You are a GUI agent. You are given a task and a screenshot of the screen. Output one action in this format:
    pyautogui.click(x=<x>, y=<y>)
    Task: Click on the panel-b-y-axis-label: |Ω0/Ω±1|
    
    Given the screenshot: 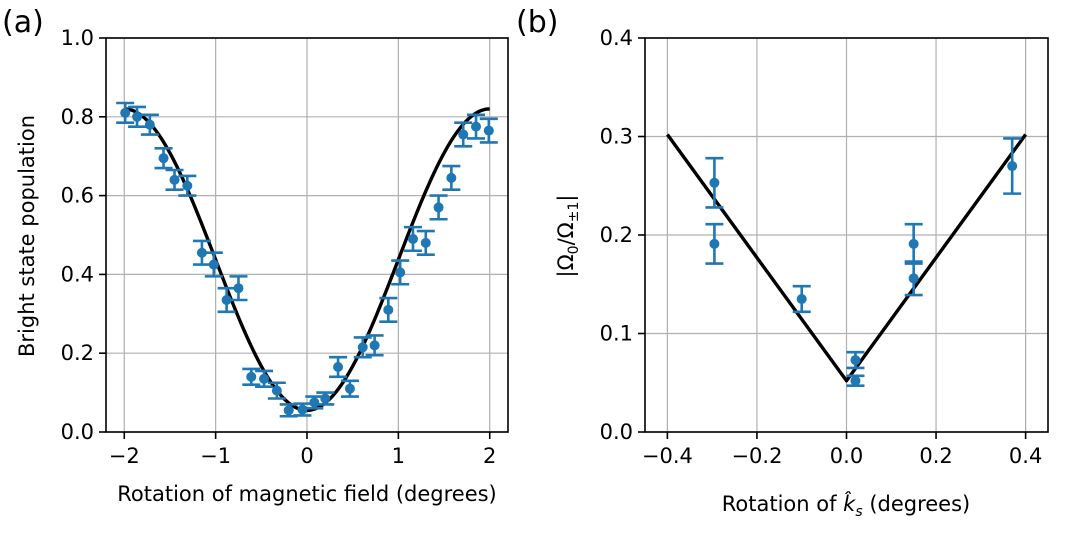 What is the action you would take?
    pyautogui.click(x=568, y=236)
    